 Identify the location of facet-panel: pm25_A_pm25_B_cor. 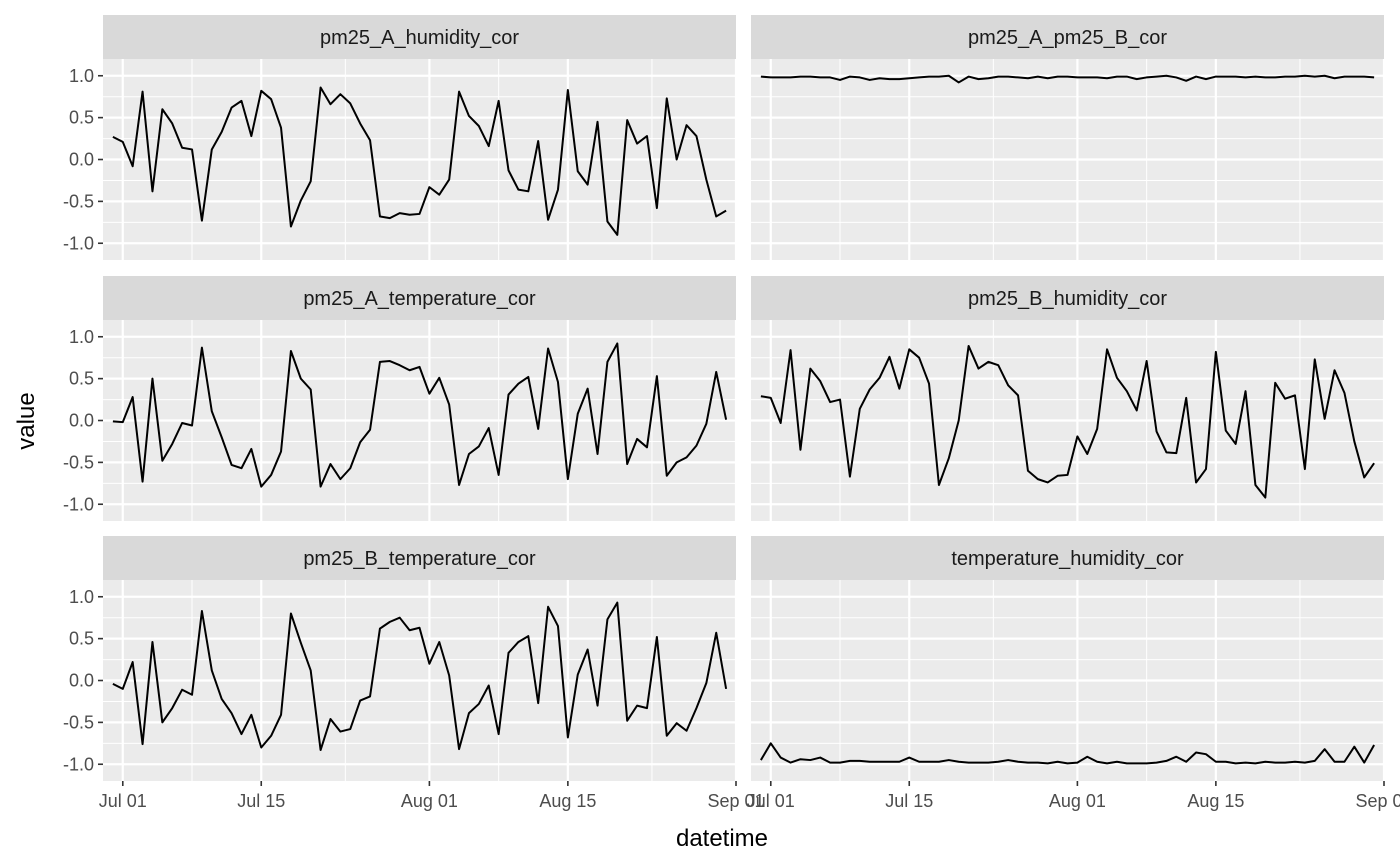
(1068, 137).